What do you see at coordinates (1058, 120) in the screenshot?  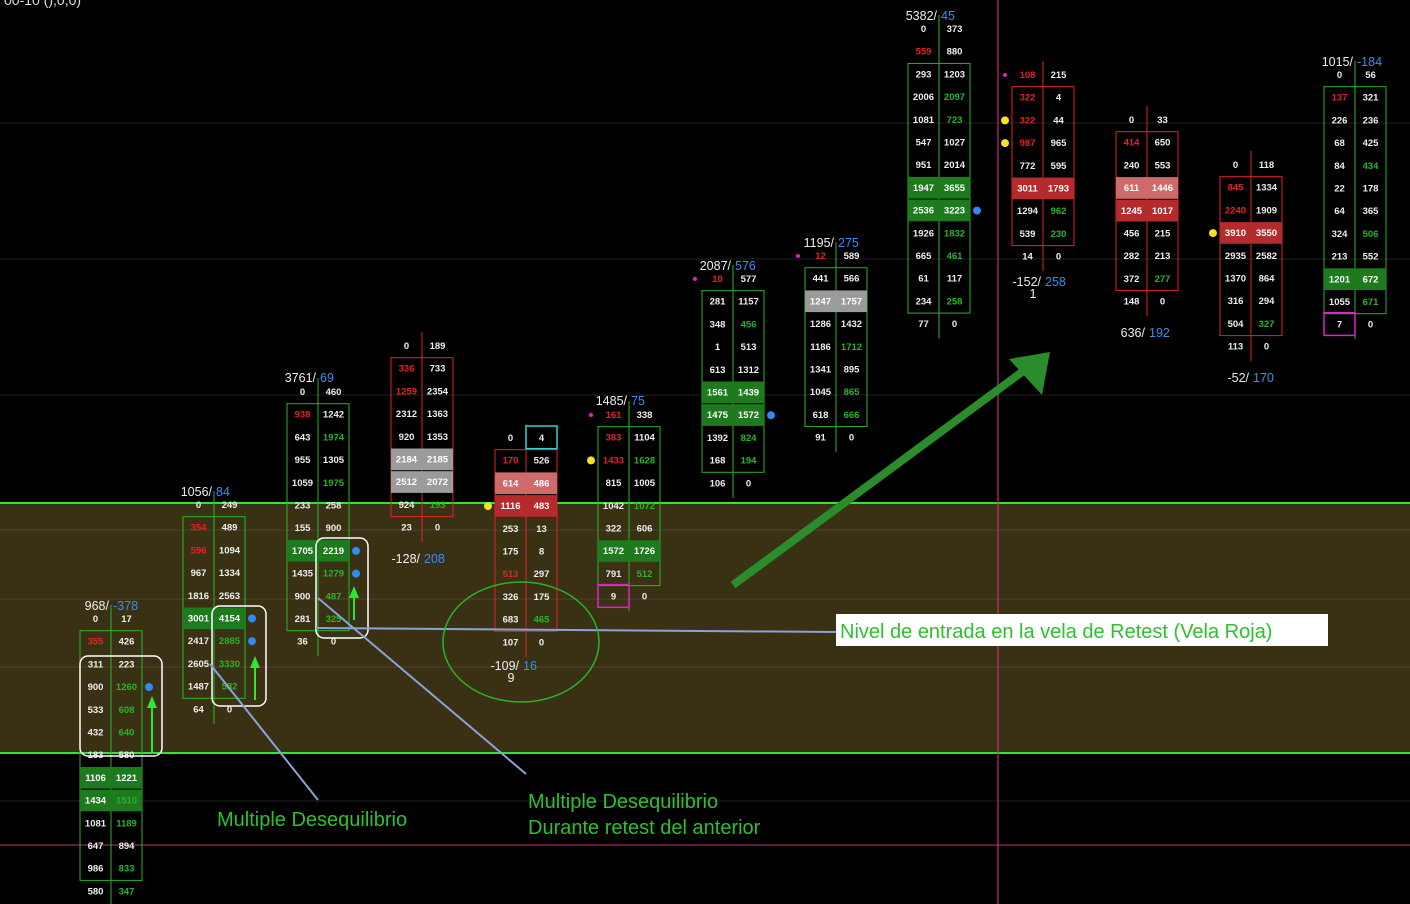 I see `ask-value: 44` at bounding box center [1058, 120].